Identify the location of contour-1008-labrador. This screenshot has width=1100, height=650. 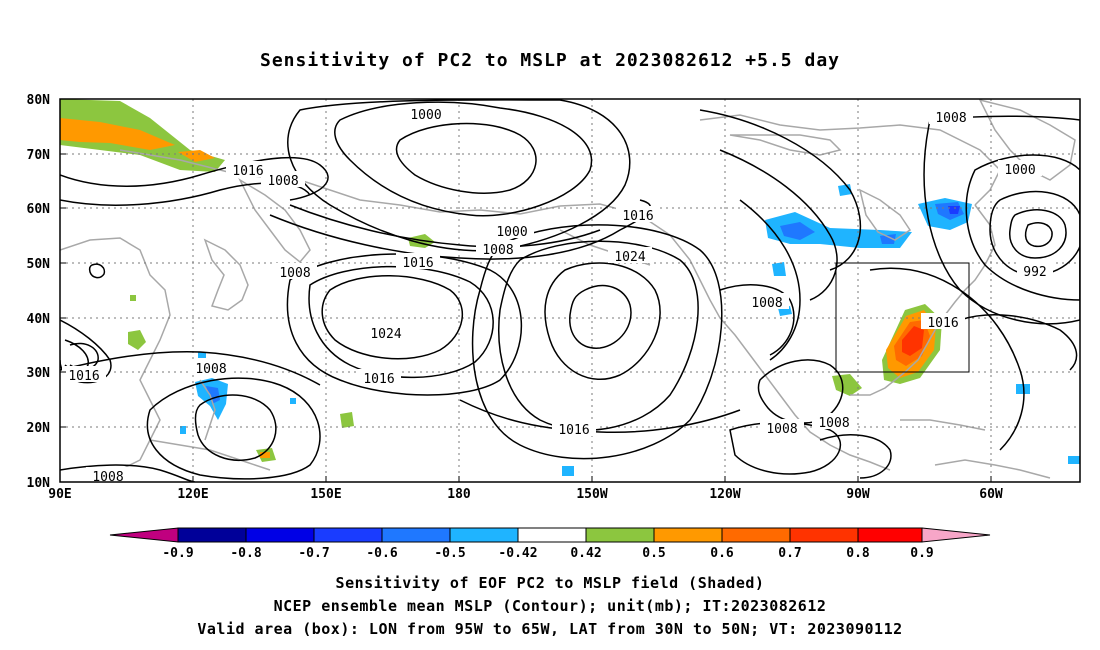
(1001, 220).